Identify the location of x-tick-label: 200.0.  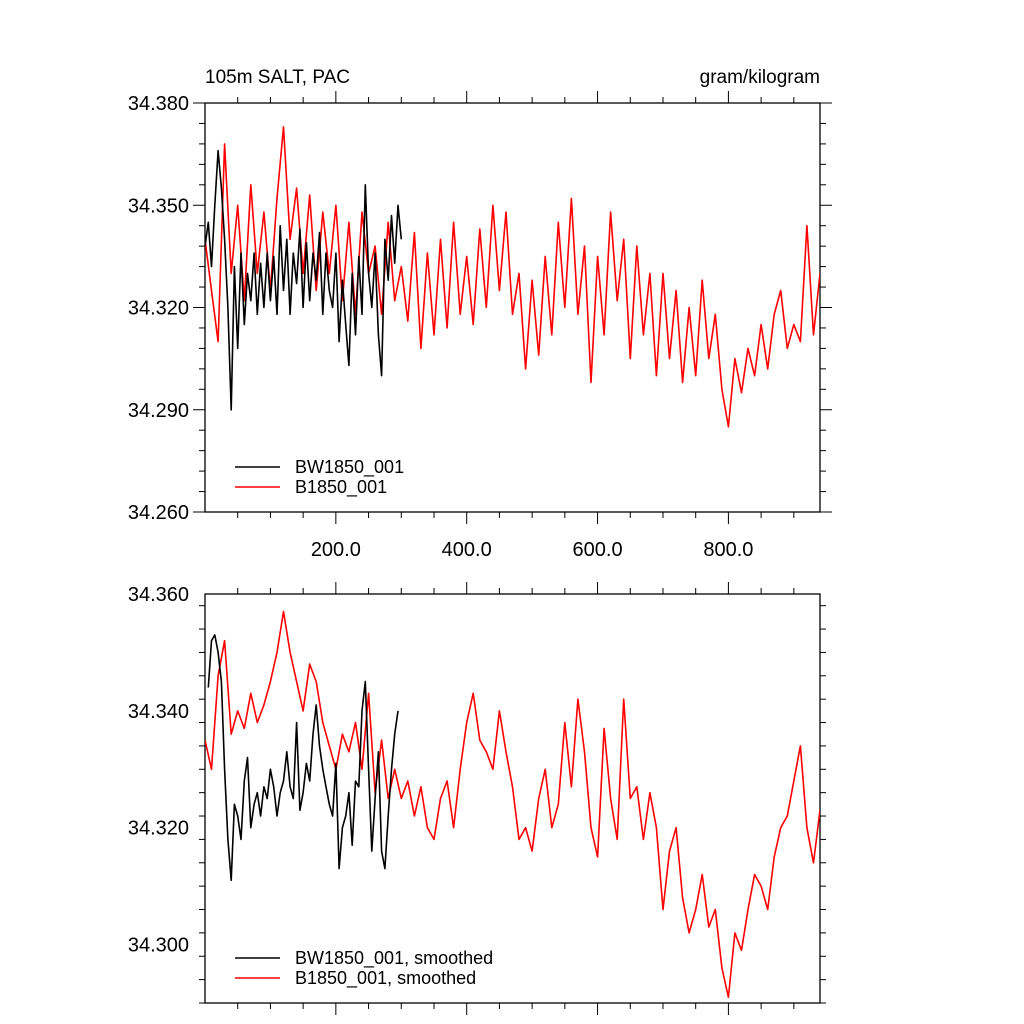
(336, 550).